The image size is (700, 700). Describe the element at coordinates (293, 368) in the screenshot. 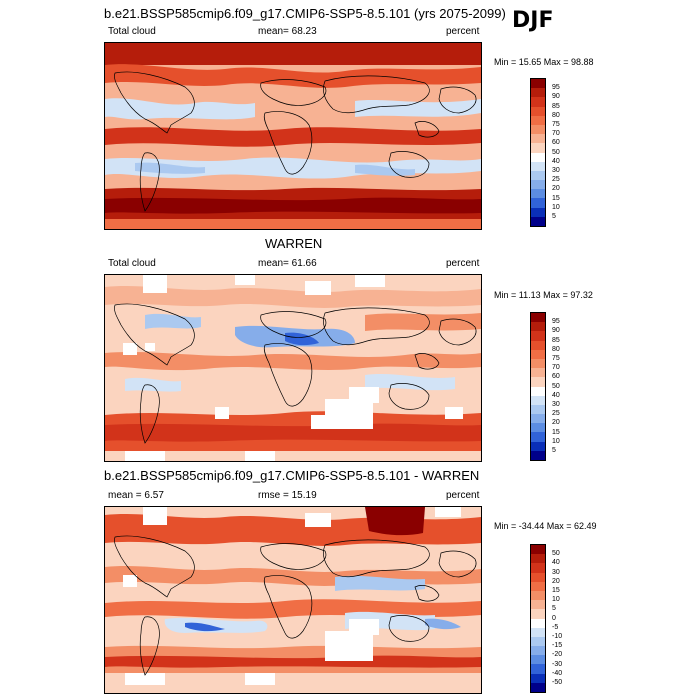

I see `panel2-map-field` at that location.